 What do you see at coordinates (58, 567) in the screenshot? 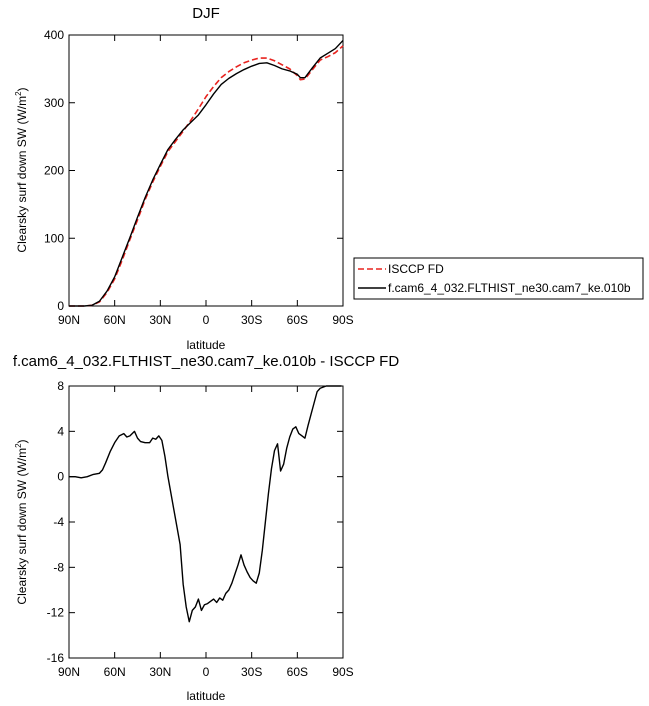
I see `bottom-y-tick-label: -8` at bounding box center [58, 567].